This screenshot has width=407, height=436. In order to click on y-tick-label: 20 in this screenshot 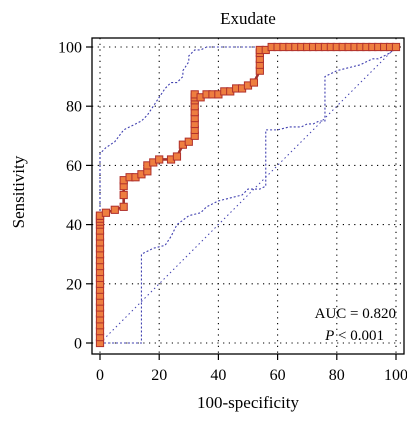, I will do `click(74, 284)`.